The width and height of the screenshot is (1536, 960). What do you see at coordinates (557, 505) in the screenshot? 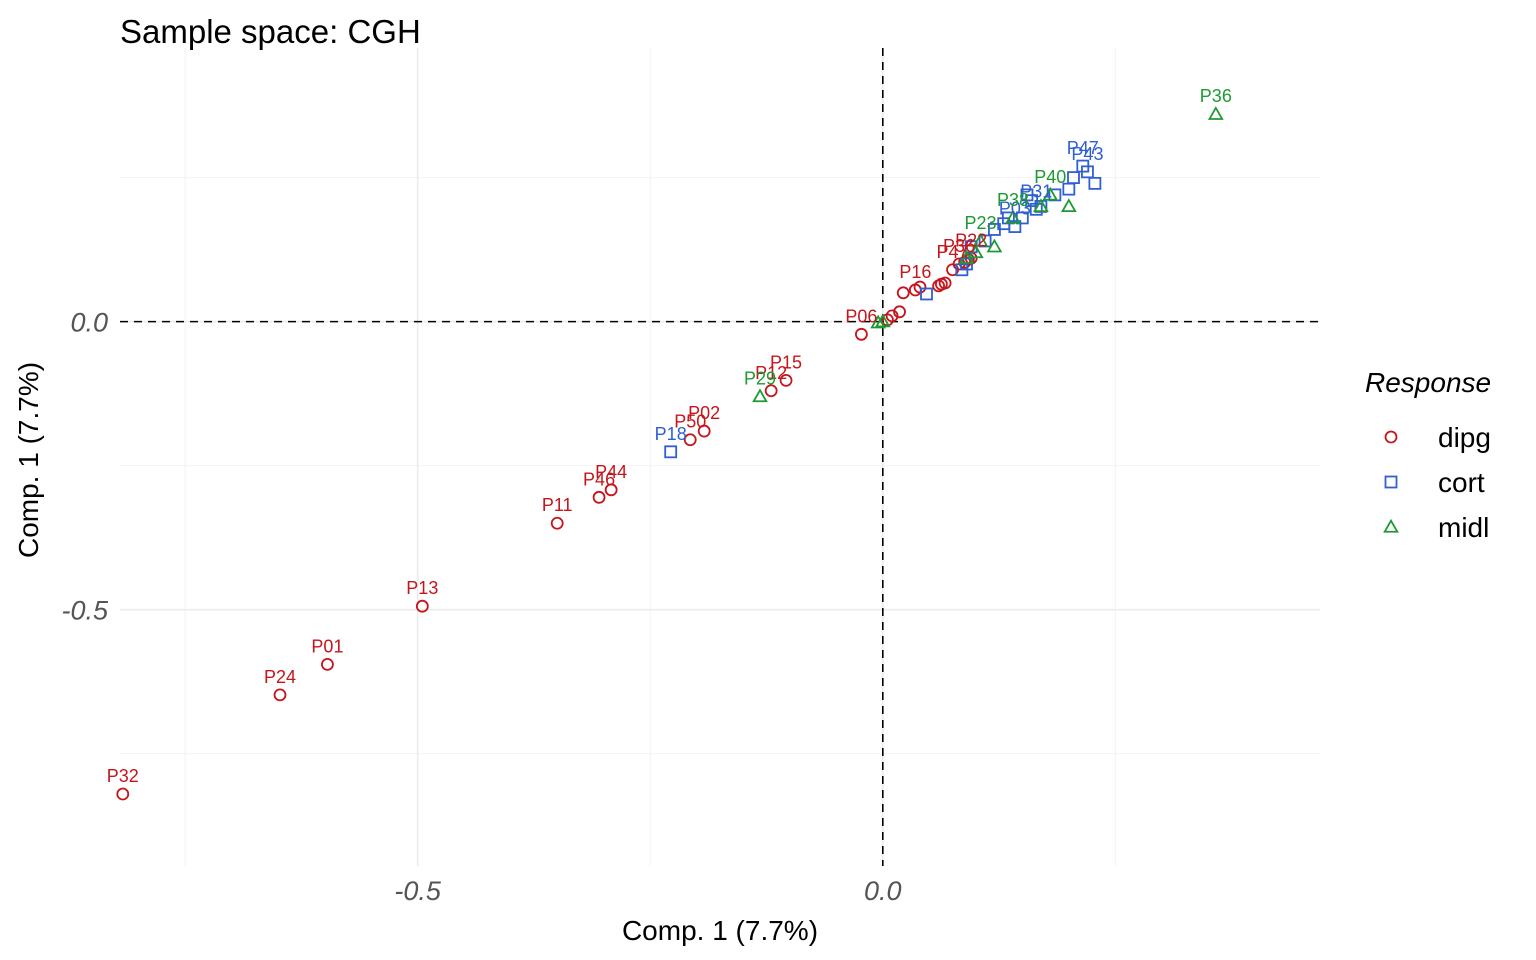
I see `point-label-dipg: P11` at bounding box center [557, 505].